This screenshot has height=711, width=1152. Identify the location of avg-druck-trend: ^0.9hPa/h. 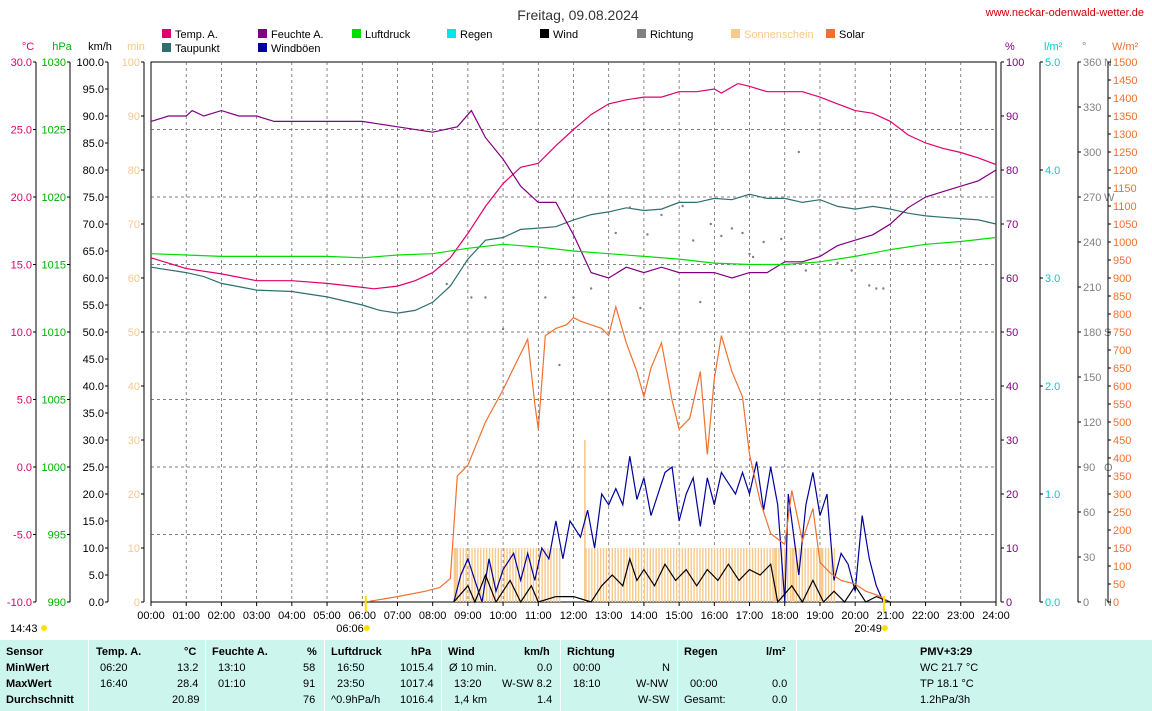
(356, 700).